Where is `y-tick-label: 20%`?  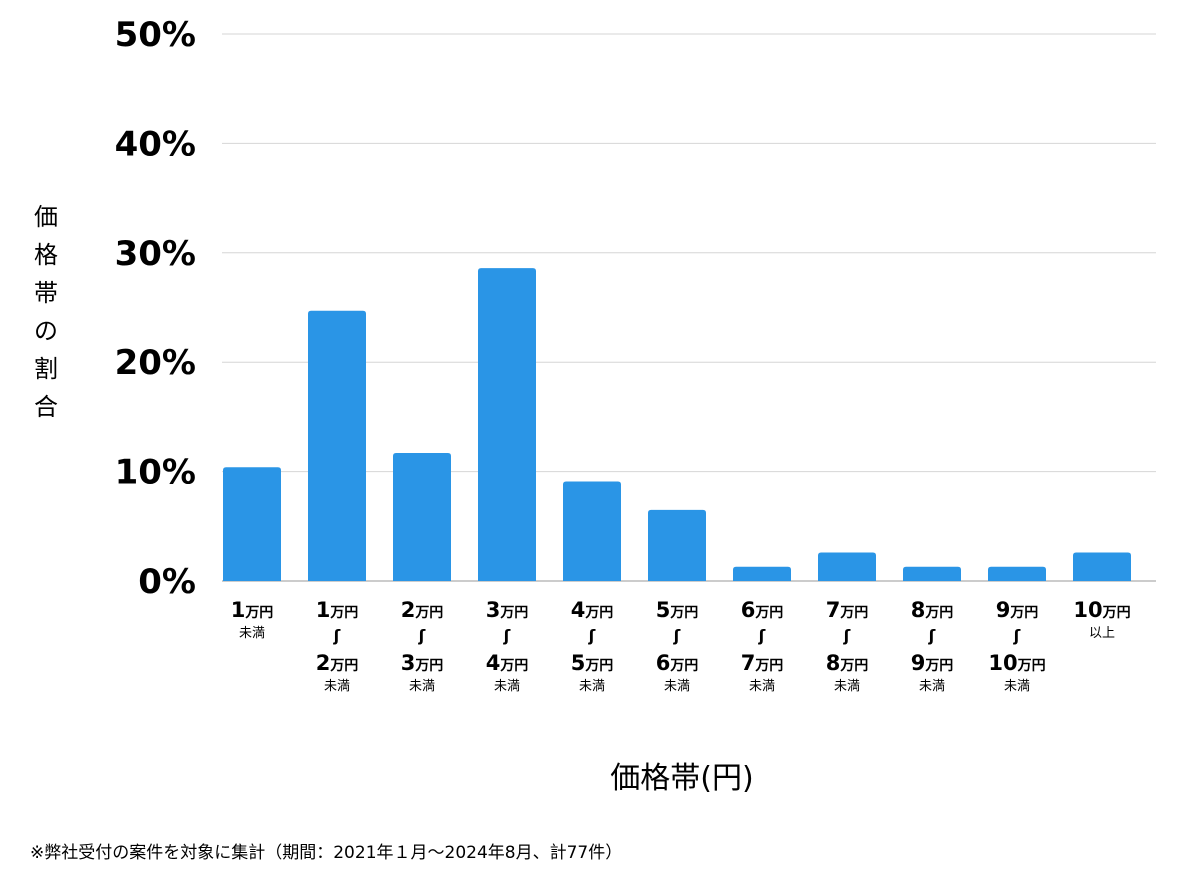
y-tick-label: 20% is located at coordinates (155, 363).